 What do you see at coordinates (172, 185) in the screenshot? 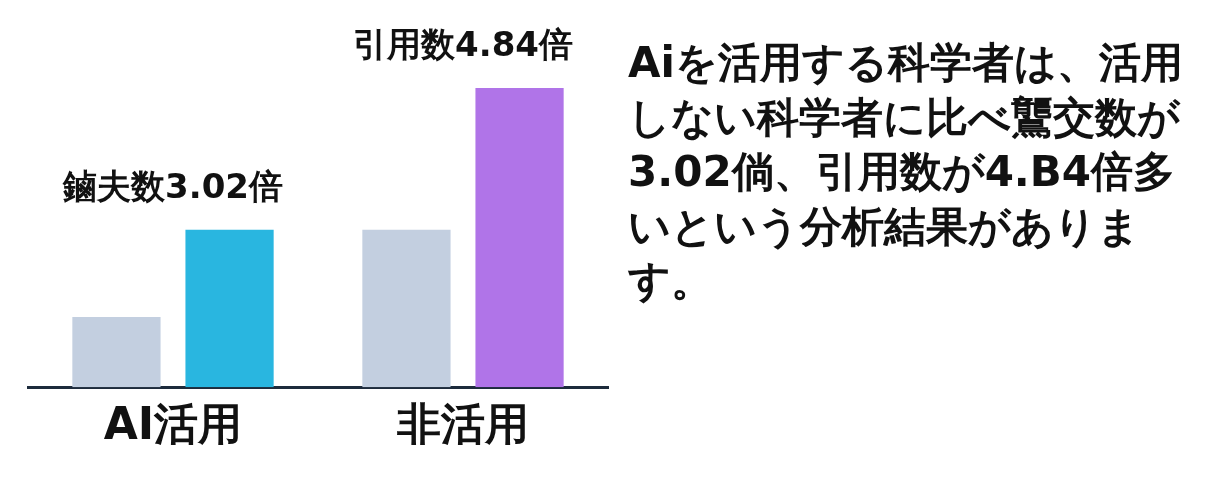
I see `annotation: 鏀夫数3.02倍` at bounding box center [172, 185].